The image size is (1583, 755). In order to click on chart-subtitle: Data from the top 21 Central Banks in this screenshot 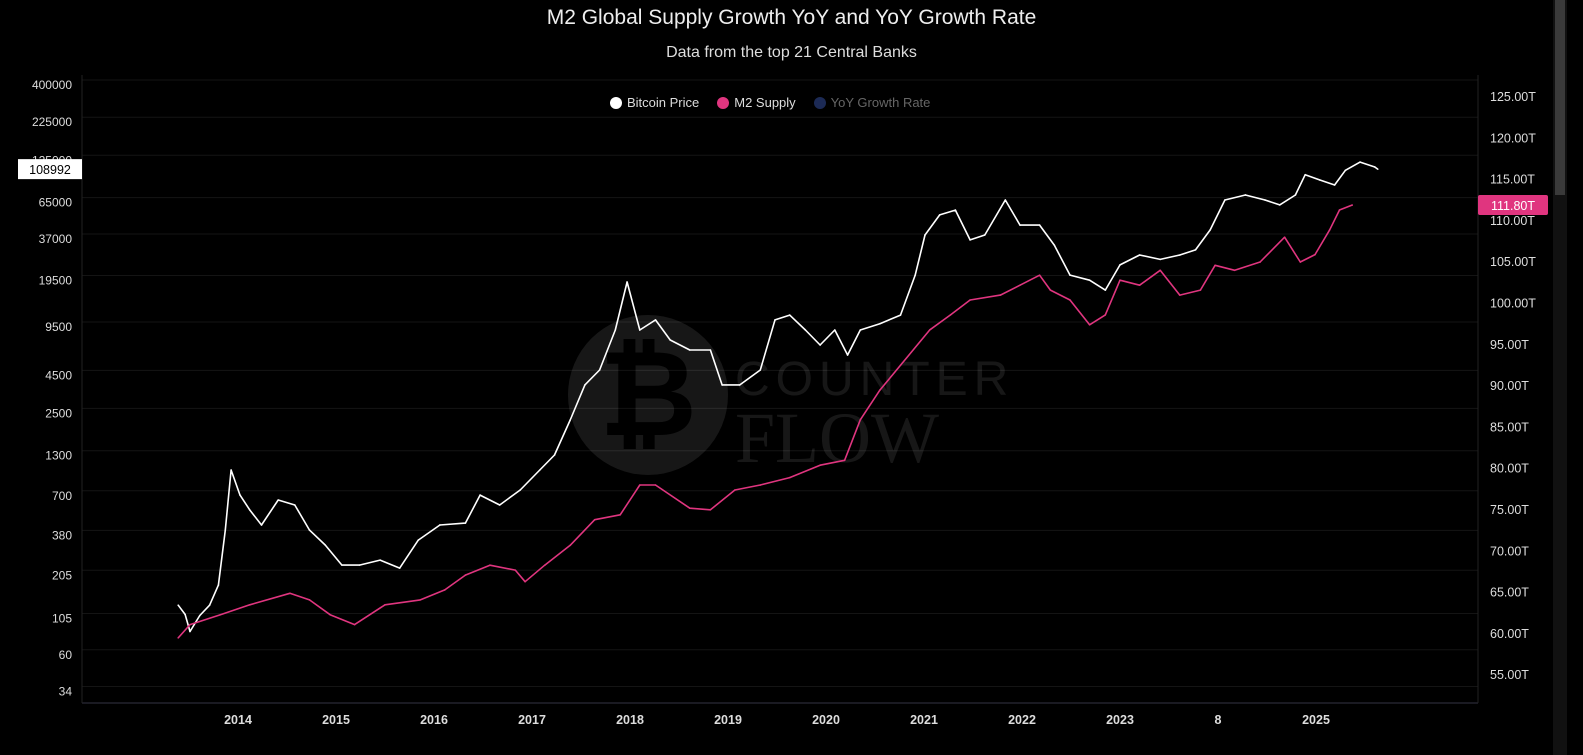, I will do `click(791, 52)`.